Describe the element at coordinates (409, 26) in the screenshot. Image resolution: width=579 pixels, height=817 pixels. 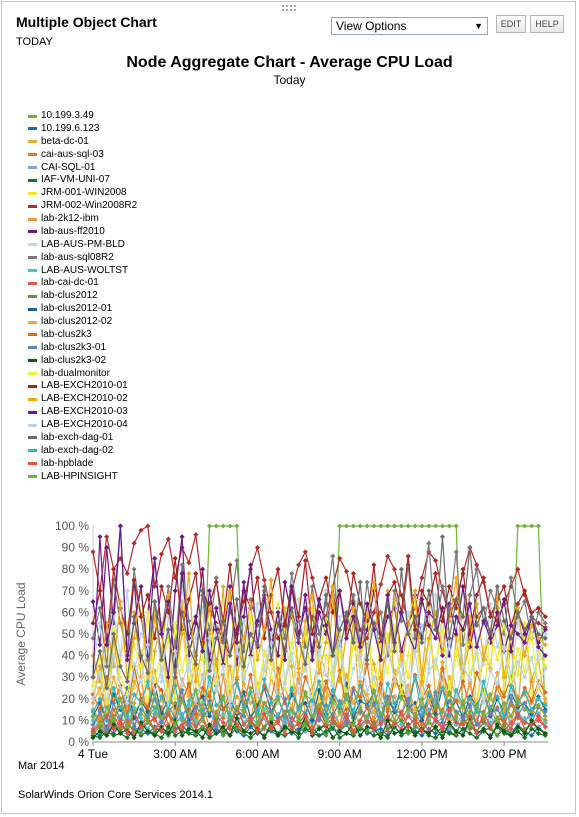
I see `view-options-dropdown: View Options ▼` at that location.